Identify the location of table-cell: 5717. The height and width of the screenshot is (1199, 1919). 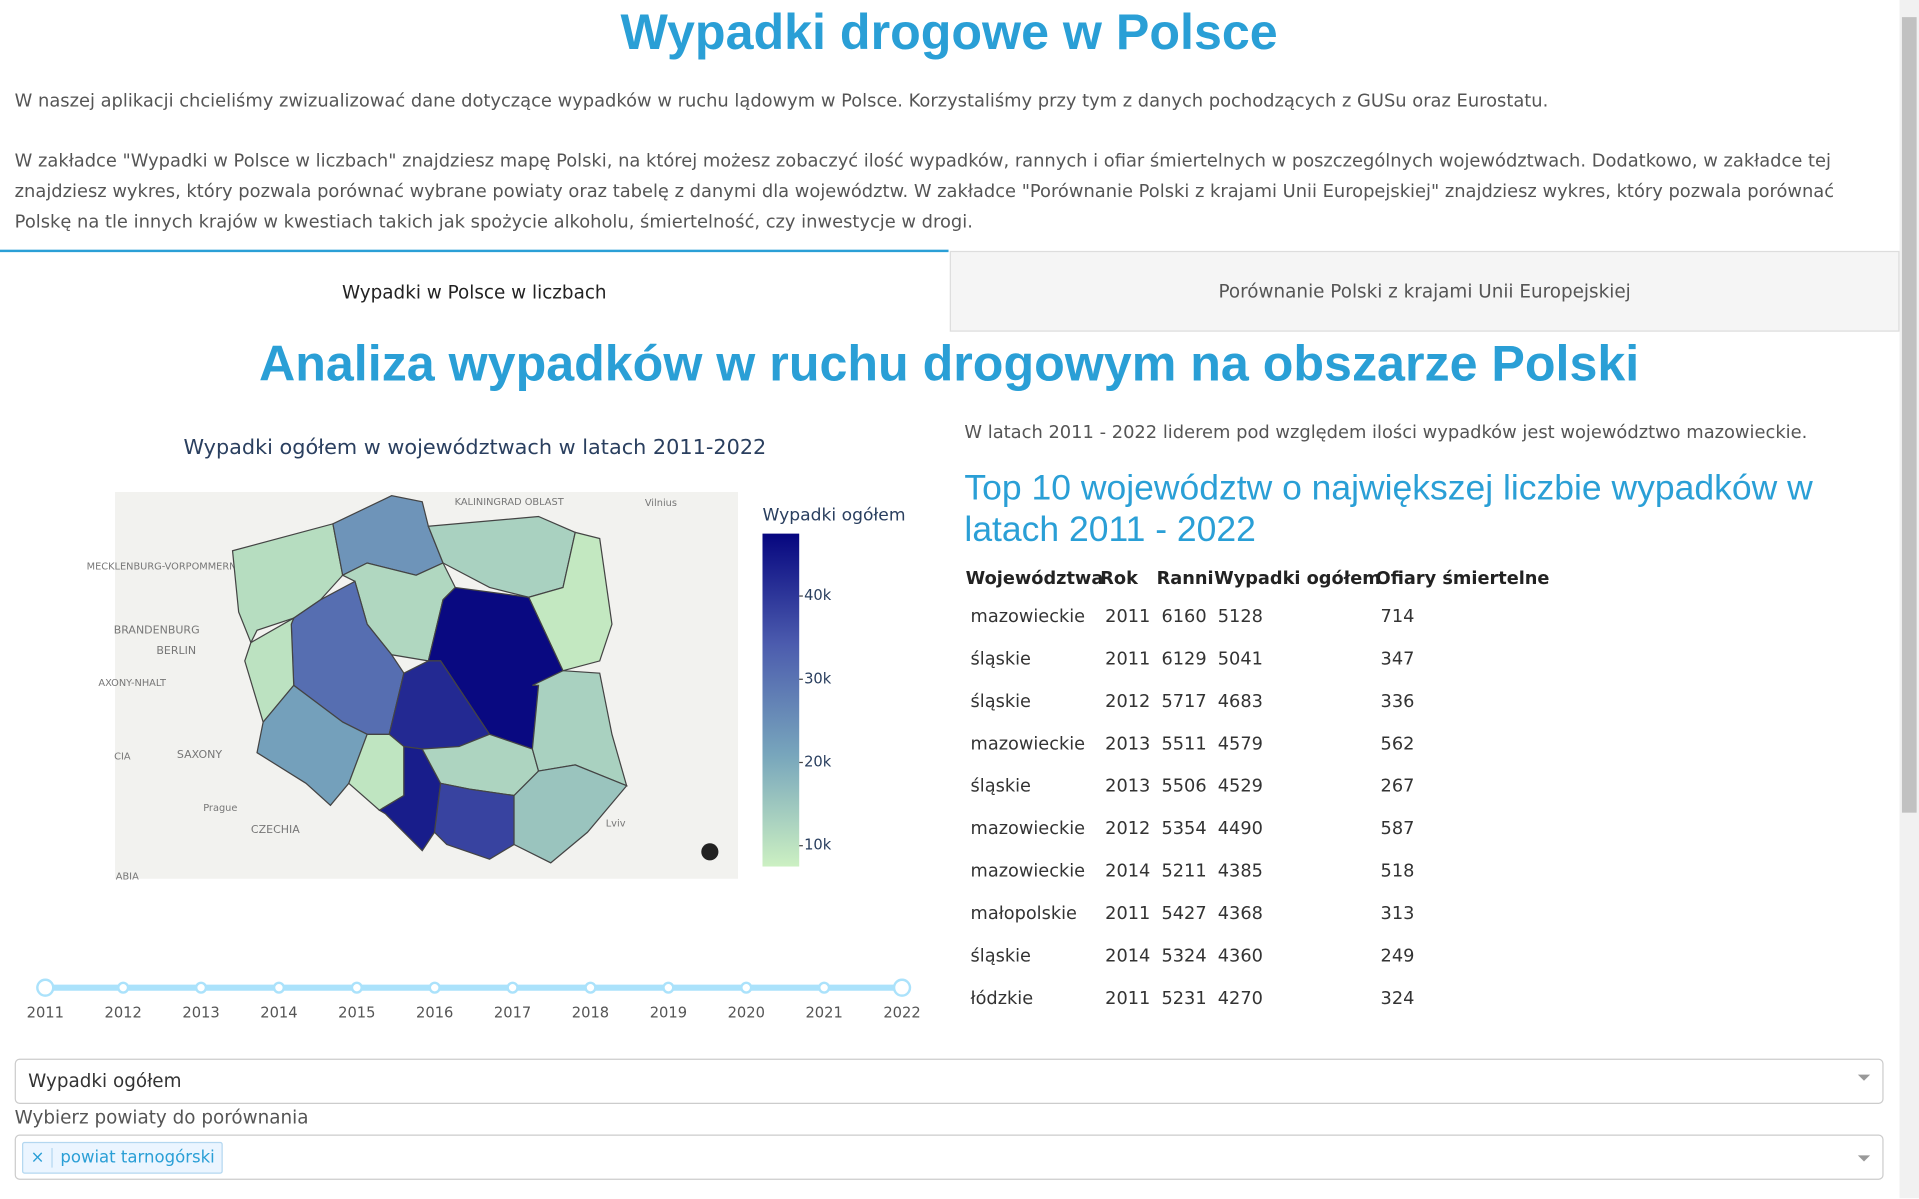
(1183, 702).